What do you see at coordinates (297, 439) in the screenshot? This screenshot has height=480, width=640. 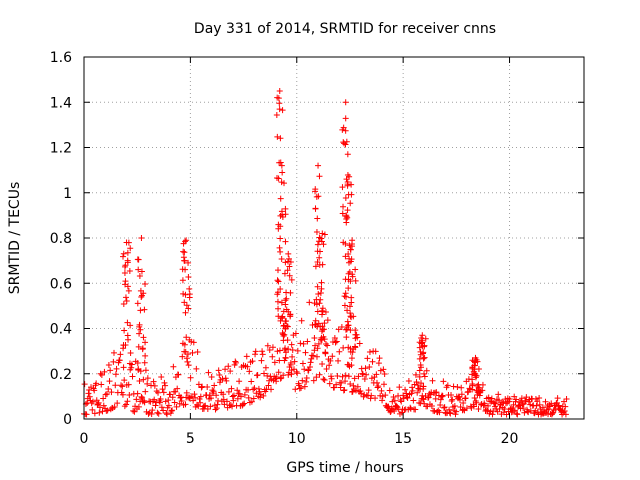 I see `x-tick-label: 10` at bounding box center [297, 439].